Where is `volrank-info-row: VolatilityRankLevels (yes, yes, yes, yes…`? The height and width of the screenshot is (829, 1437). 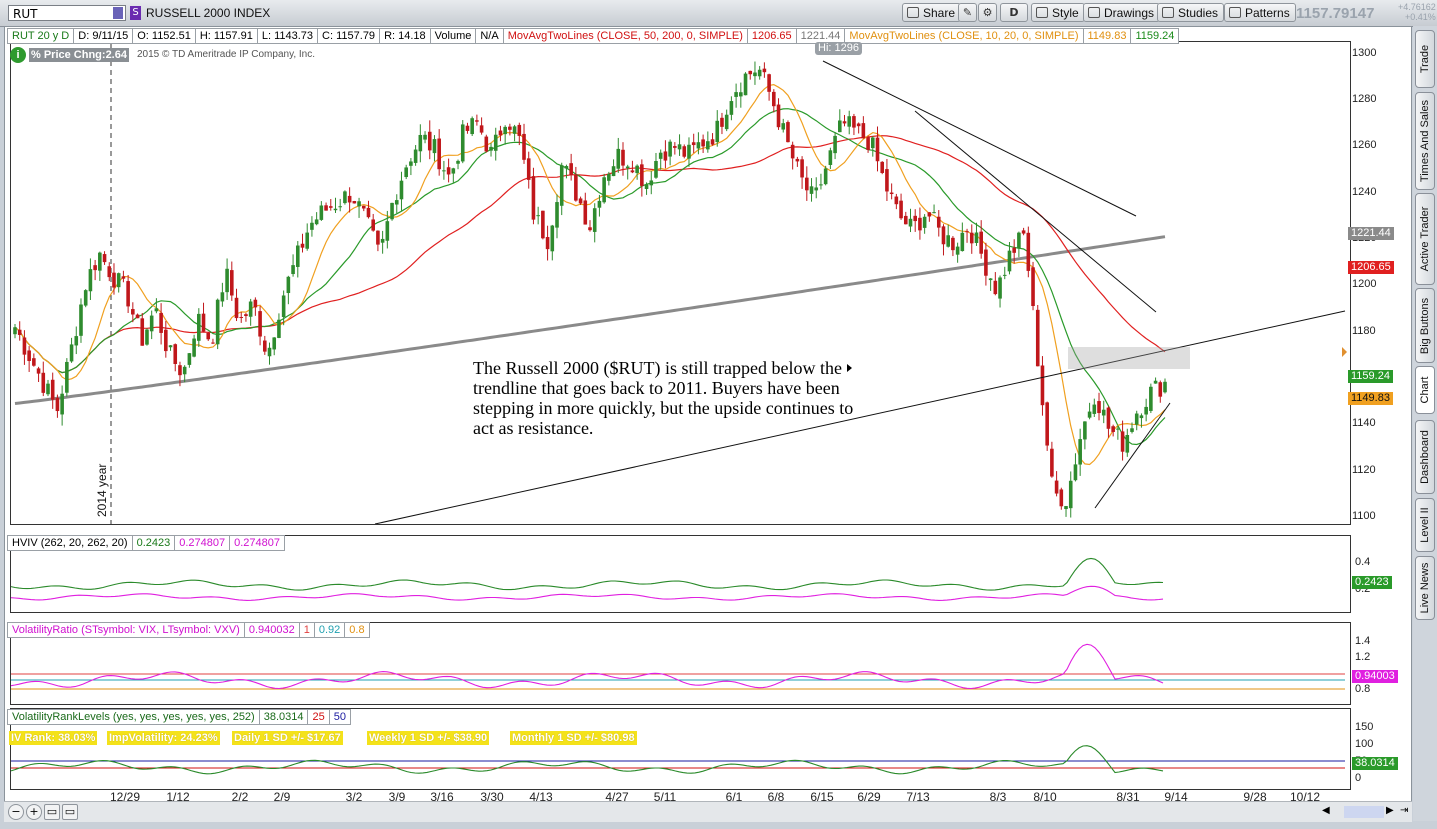
volrank-info-row: VolatilityRankLevels (yes, yes, yes, yes… is located at coordinates (179, 717).